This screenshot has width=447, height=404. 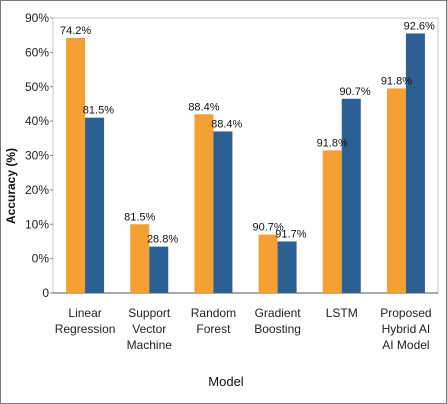 I want to click on x-tick-label-line: Regression, so click(x=85, y=329).